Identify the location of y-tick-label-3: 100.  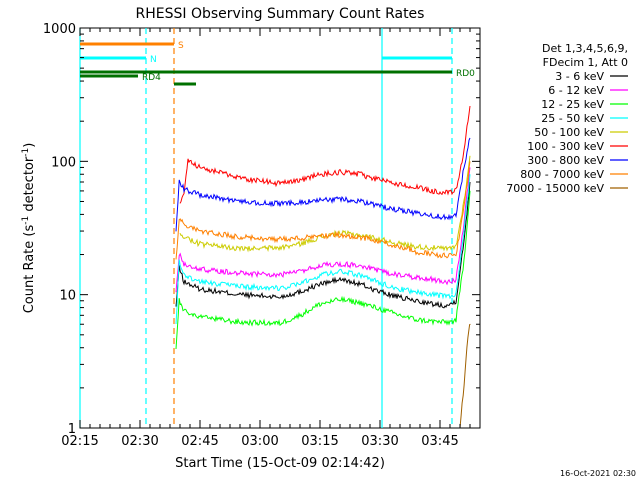
(63, 162).